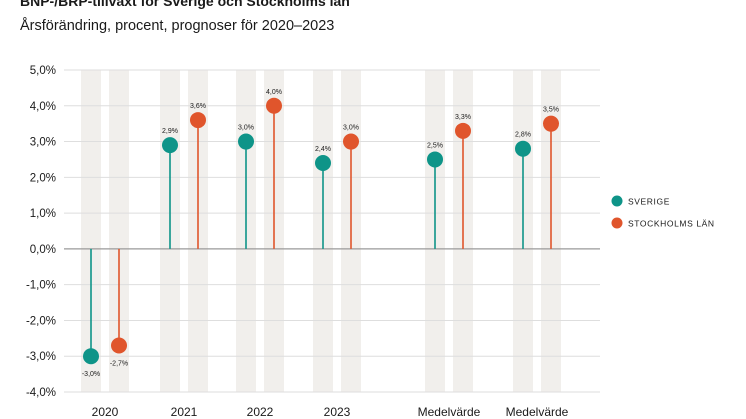 The image size is (746, 419). Describe the element at coordinates (119, 363) in the screenshot. I see `data-label: -2,7%` at that location.